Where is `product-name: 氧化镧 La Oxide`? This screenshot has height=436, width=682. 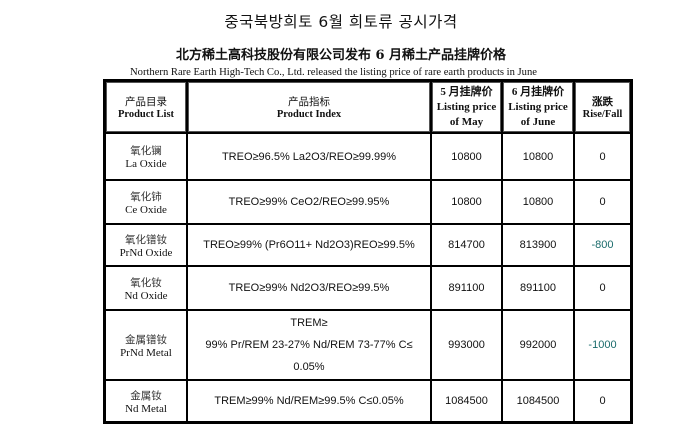
product-name: 氧化镧 La Oxide is located at coordinates (146, 156).